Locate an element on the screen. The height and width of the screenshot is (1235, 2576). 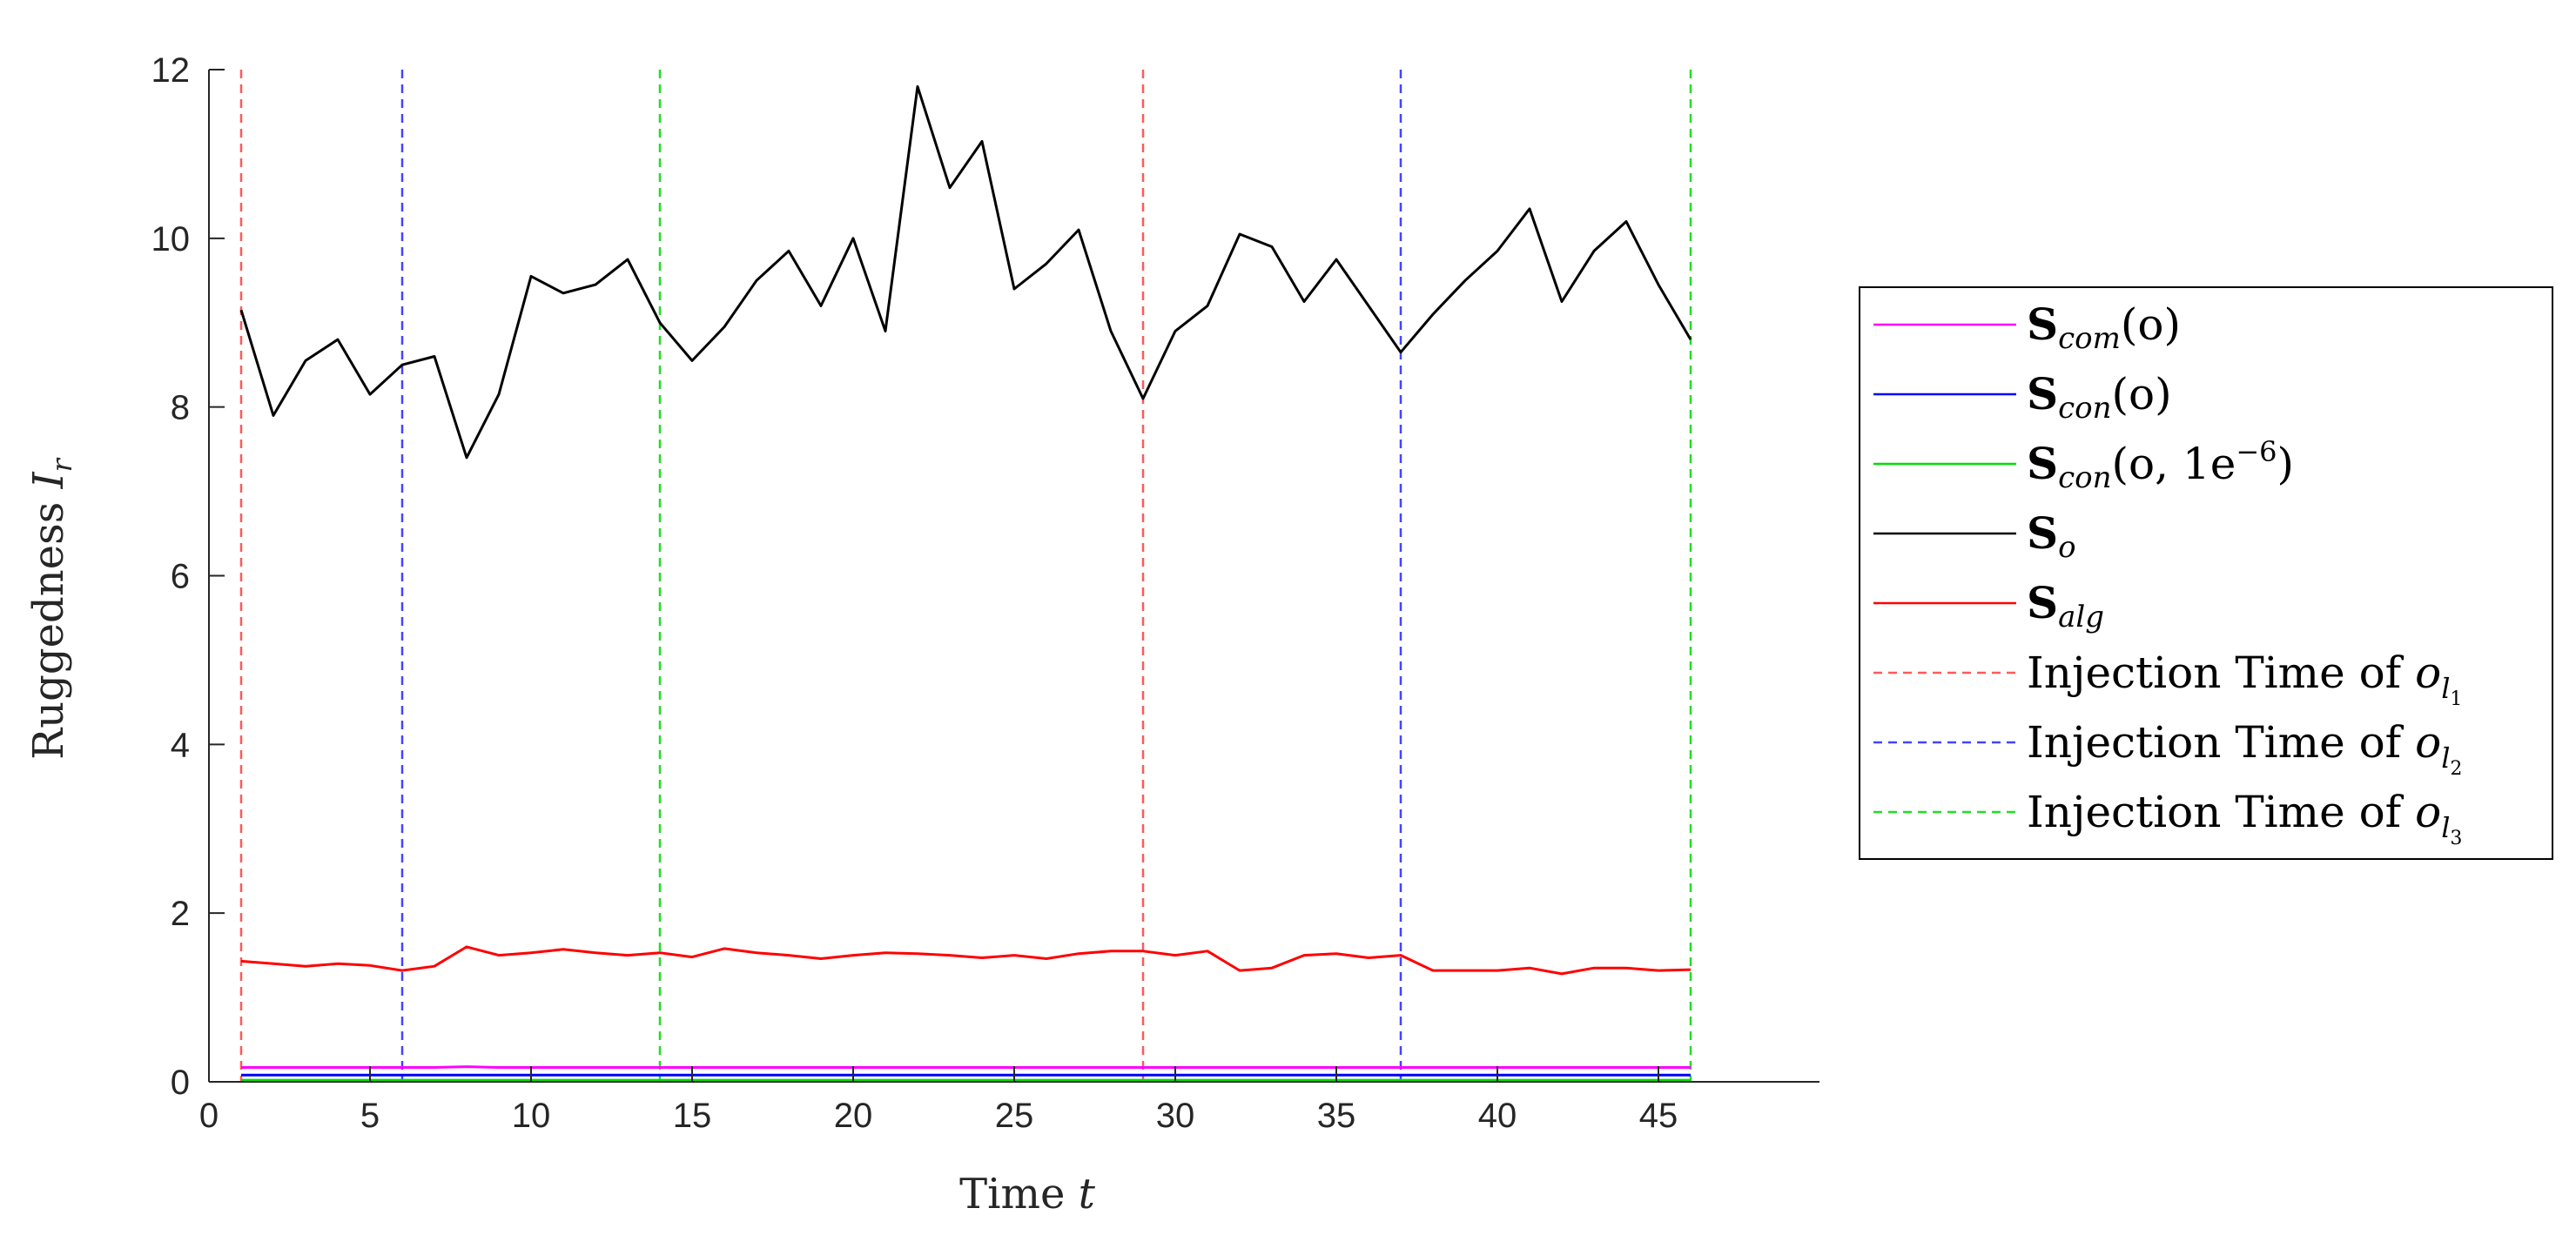
y-tick-label: 8 is located at coordinates (180, 408).